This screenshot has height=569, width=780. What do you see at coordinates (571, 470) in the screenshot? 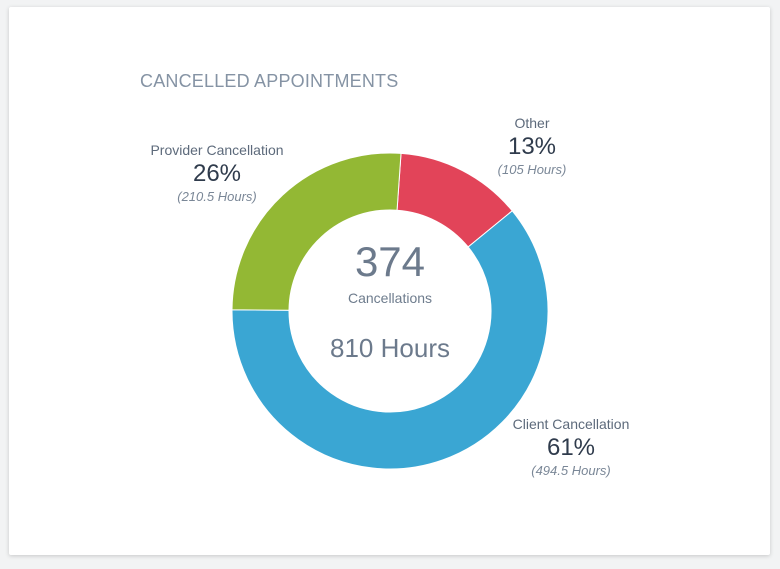
I see `slice-hours: (494.5 Hours)` at bounding box center [571, 470].